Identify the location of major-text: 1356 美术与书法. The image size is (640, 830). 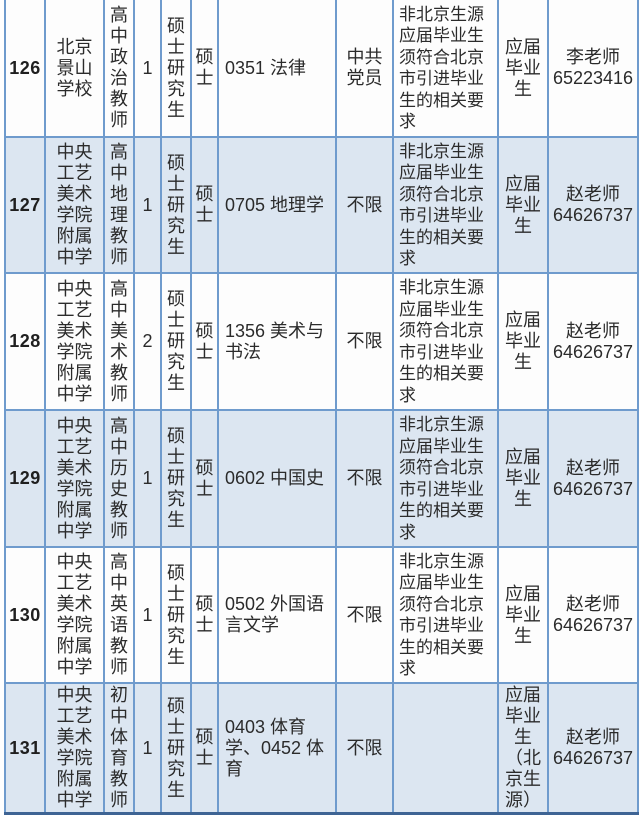
(275, 341).